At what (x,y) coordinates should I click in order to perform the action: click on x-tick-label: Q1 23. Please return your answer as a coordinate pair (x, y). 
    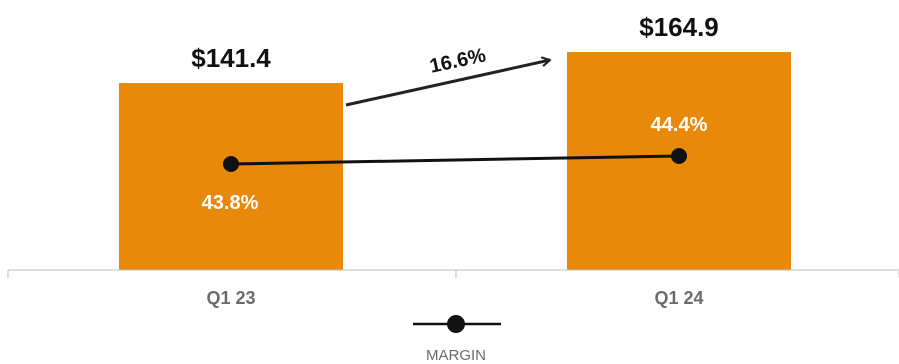
    Looking at the image, I should click on (230, 298).